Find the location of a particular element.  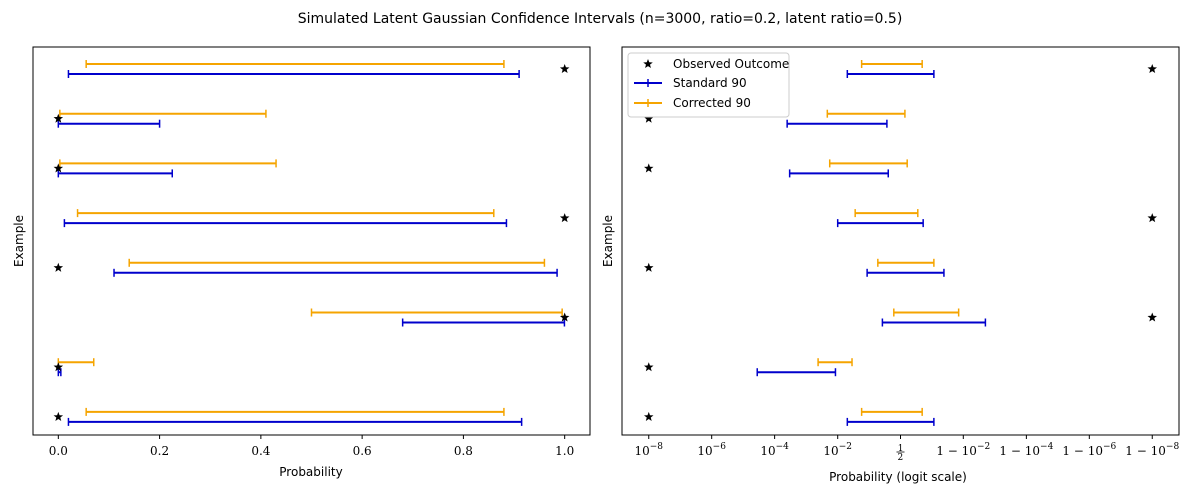

x-tick-label: 10⁻⁶ is located at coordinates (711, 450).